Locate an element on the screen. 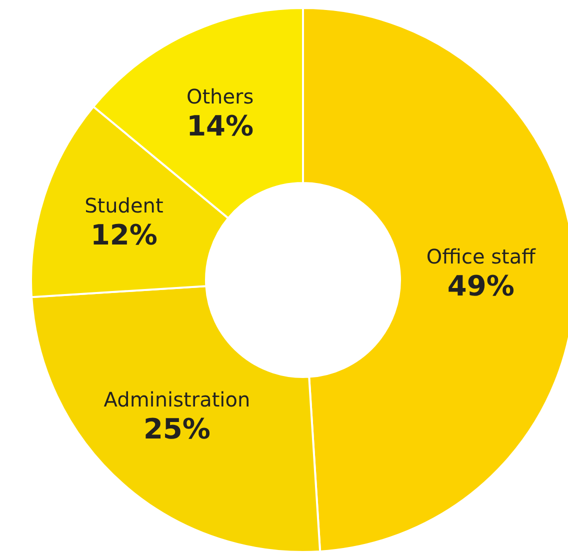  slice-label: Administration is located at coordinates (177, 399).